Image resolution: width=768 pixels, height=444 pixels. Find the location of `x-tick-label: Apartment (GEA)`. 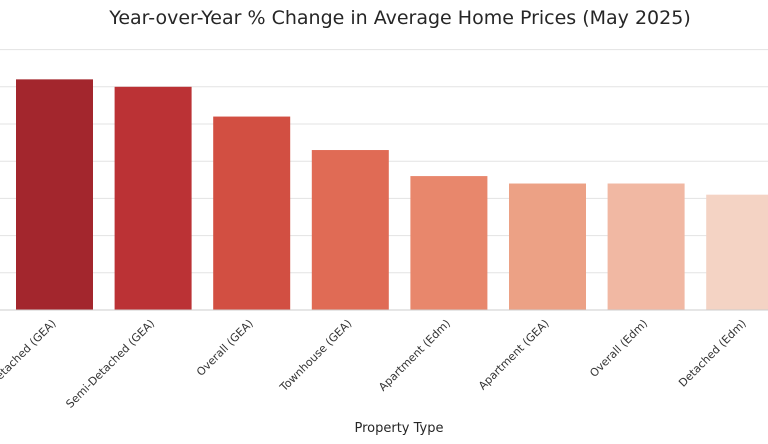

x-tick-label: Apartment (GEA) is located at coordinates (514, 355).